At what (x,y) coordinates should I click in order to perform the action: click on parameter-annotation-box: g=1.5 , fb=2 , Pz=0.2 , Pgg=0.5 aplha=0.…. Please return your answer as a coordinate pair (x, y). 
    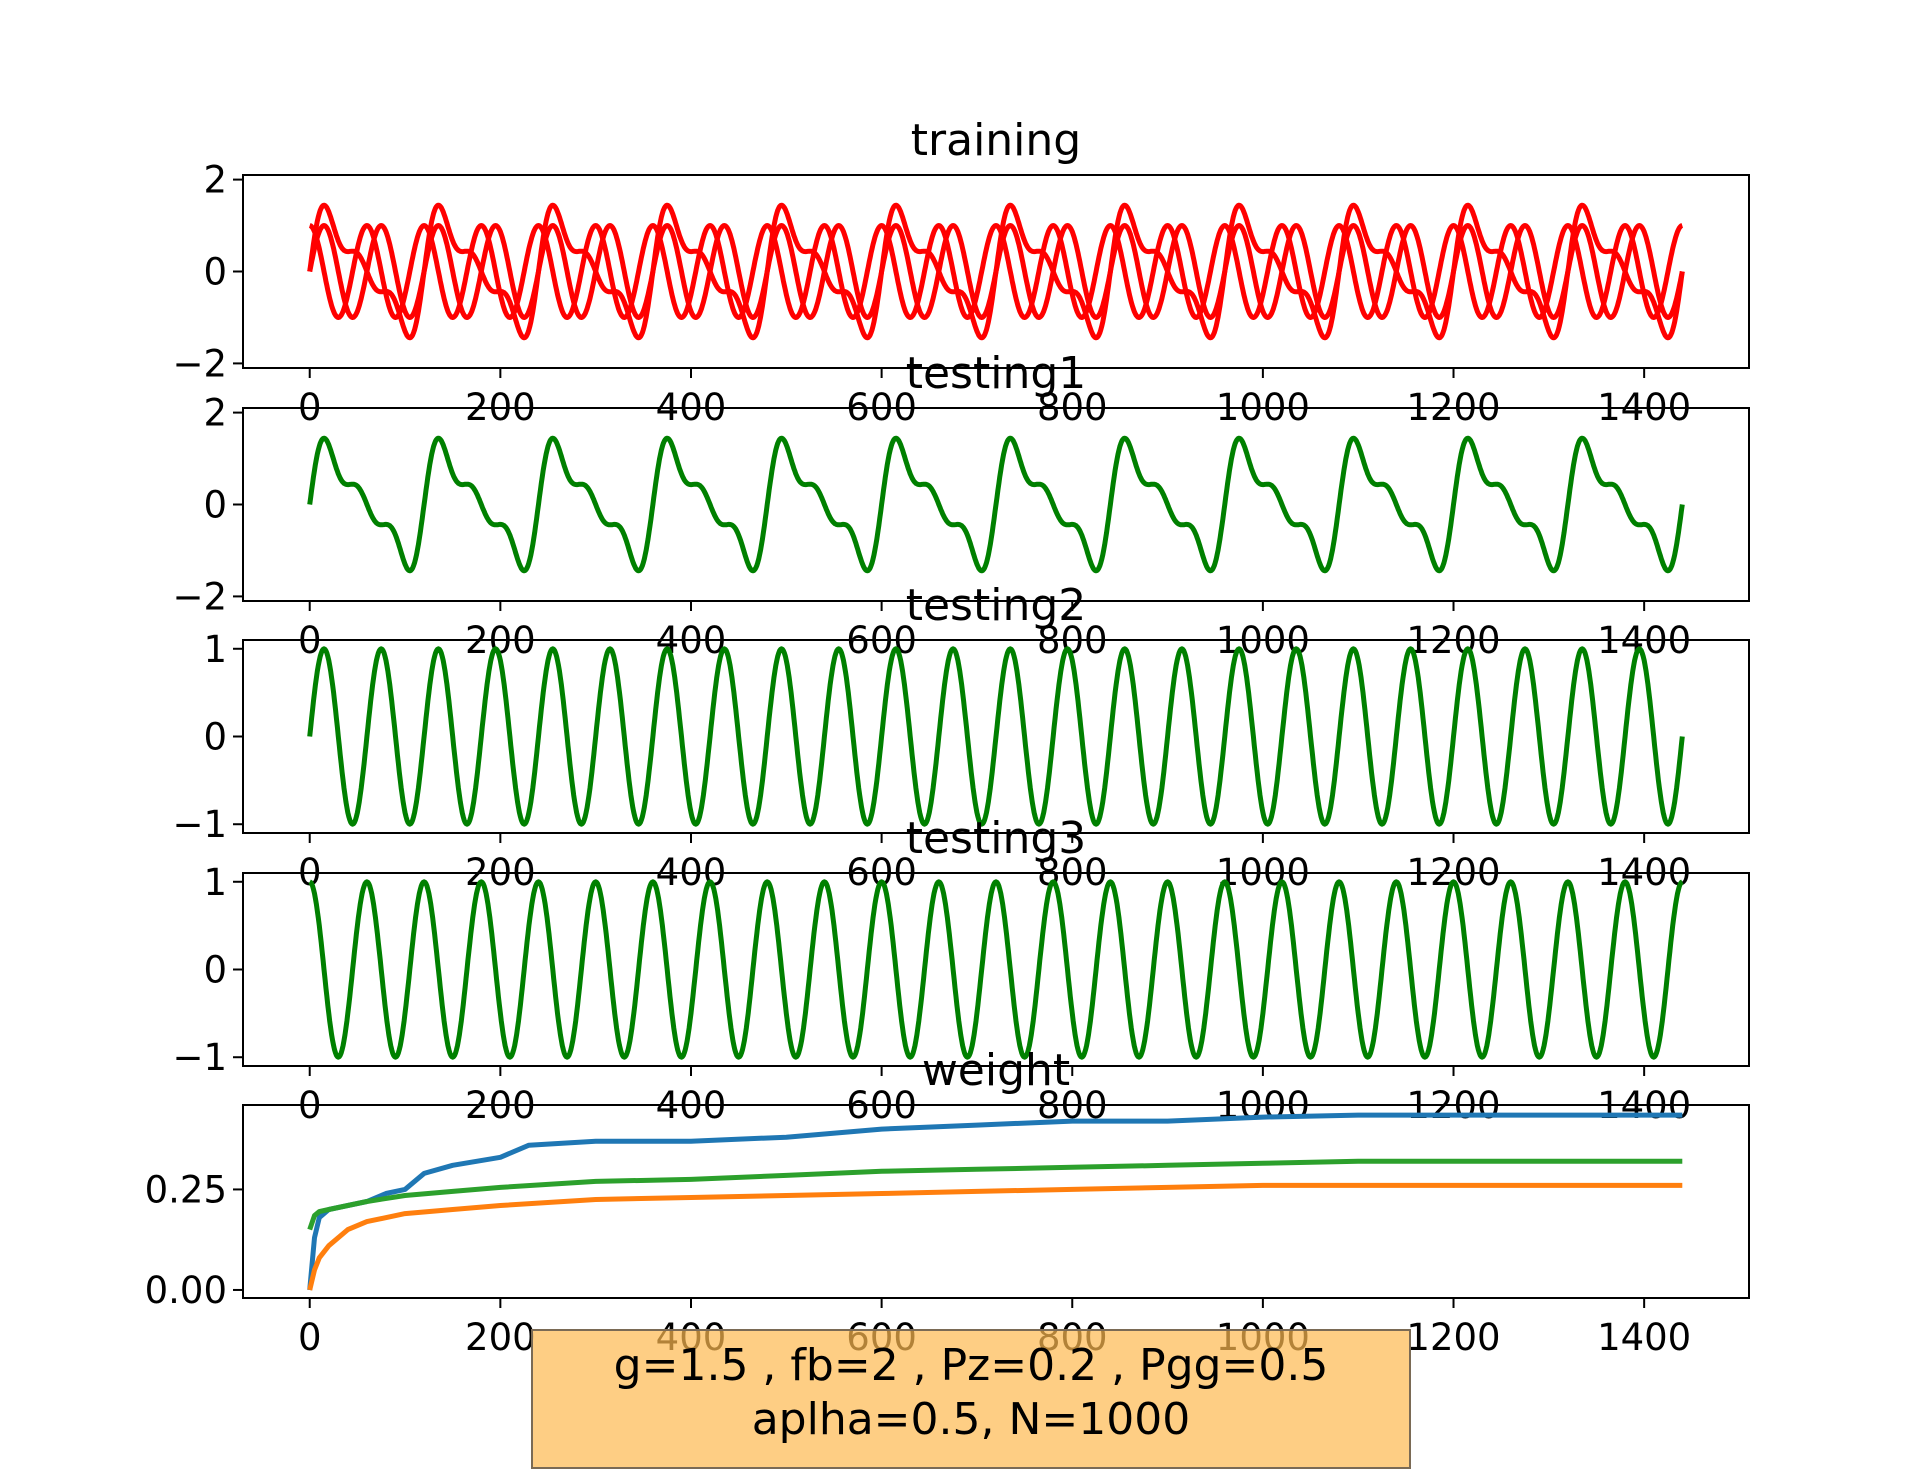
    Looking at the image, I should click on (971, 1399).